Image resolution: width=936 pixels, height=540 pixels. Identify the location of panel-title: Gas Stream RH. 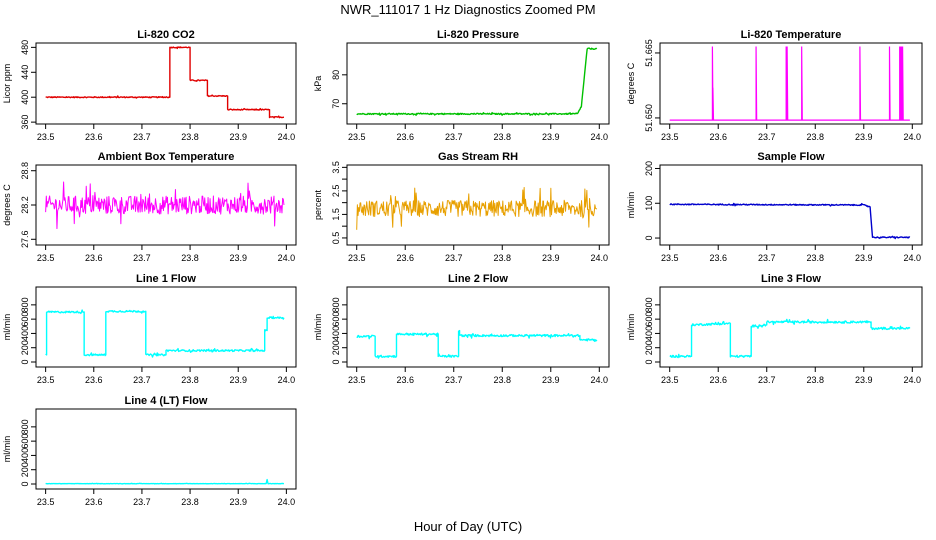
(478, 157).